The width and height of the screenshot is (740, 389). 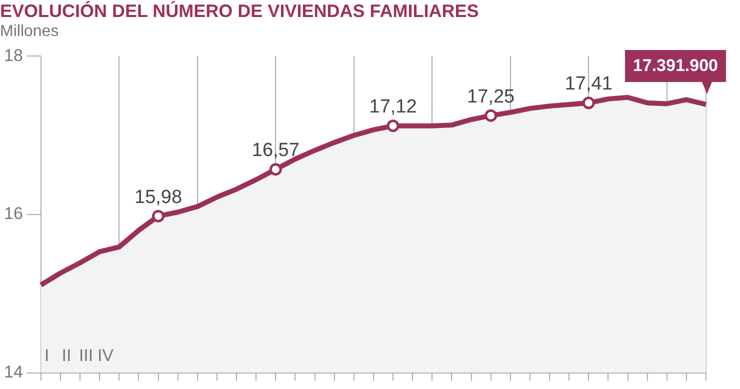 What do you see at coordinates (13, 214) in the screenshot?
I see `y-tick-label: 16` at bounding box center [13, 214].